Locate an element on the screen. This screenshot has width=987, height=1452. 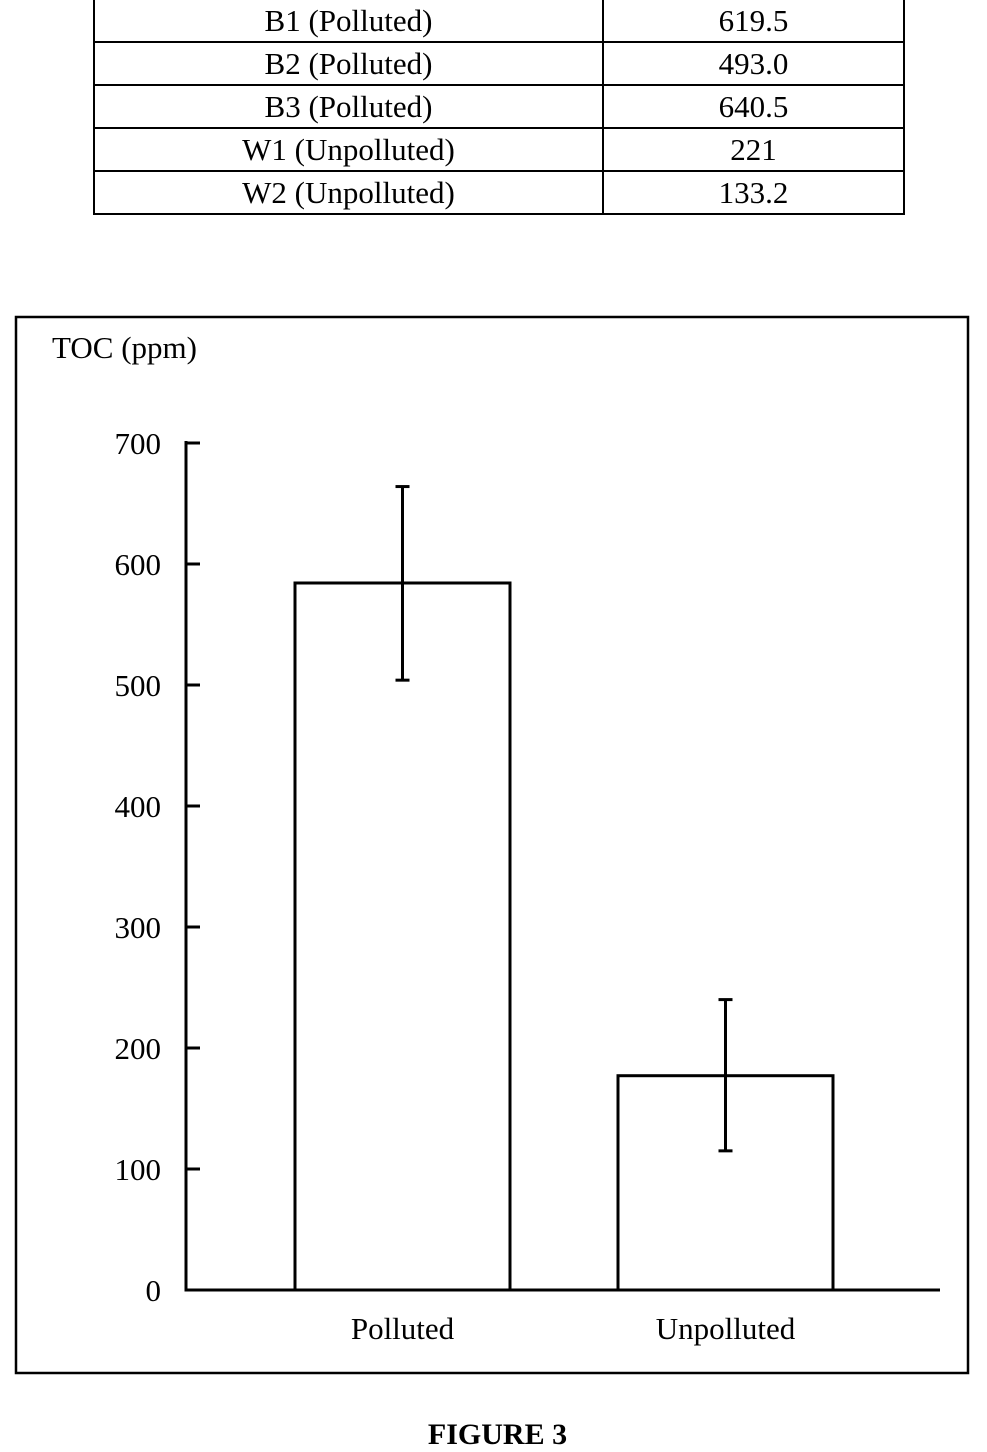
toc-value-cell: 640.5 is located at coordinates (753, 106).